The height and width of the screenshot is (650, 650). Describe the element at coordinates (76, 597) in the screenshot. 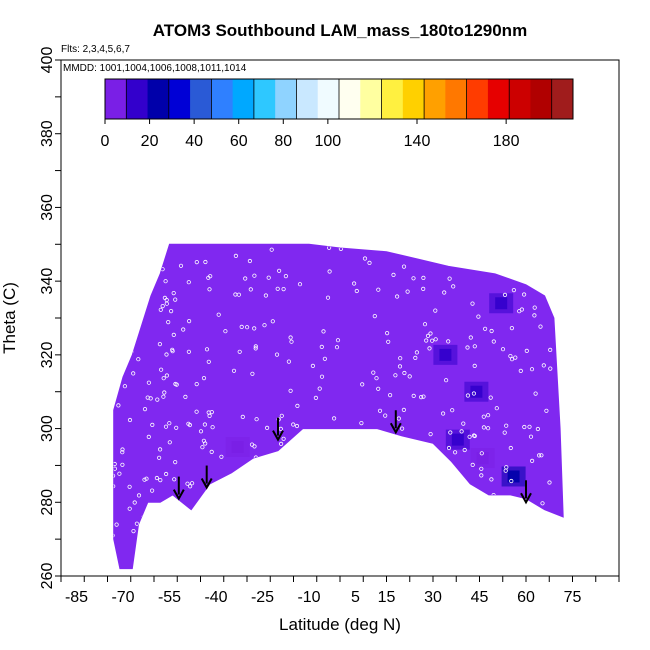

I see `x-tick-label: -85` at that location.